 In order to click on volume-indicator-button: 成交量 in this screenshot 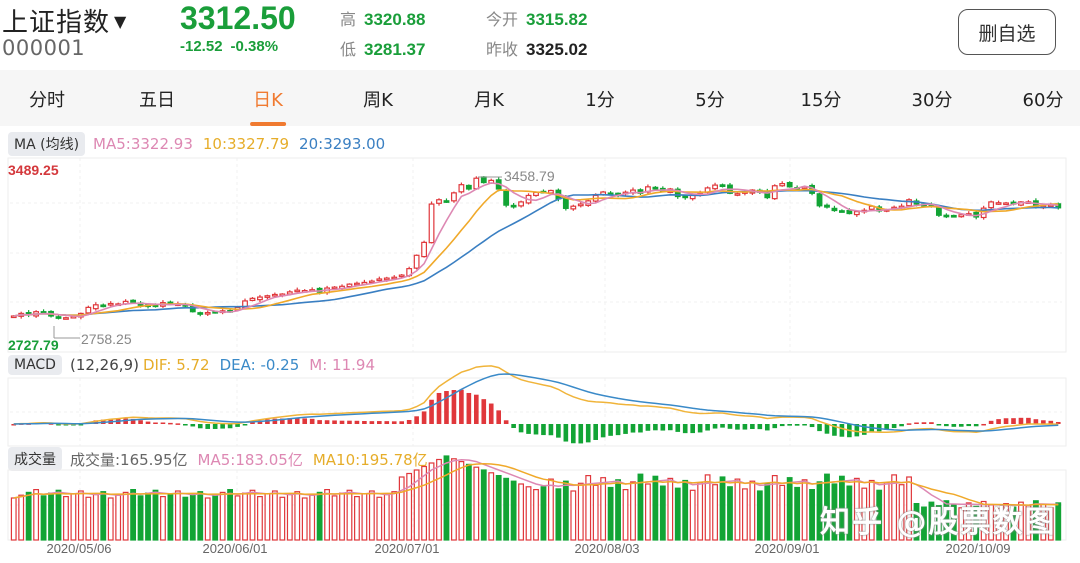, I will do `click(35, 459)`.